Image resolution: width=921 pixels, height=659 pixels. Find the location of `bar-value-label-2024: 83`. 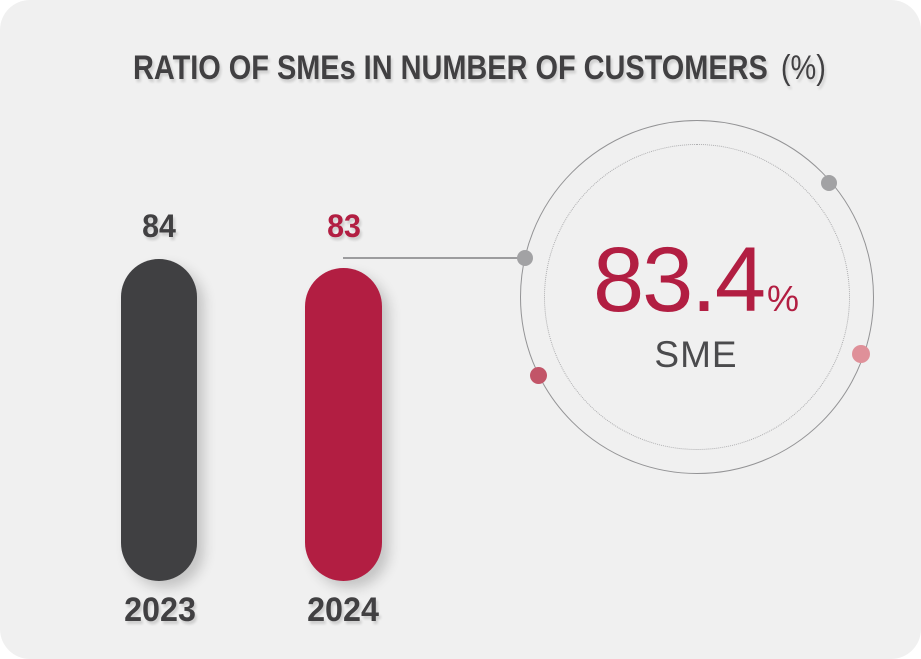

bar-value-label-2024: 83 is located at coordinates (344, 226).